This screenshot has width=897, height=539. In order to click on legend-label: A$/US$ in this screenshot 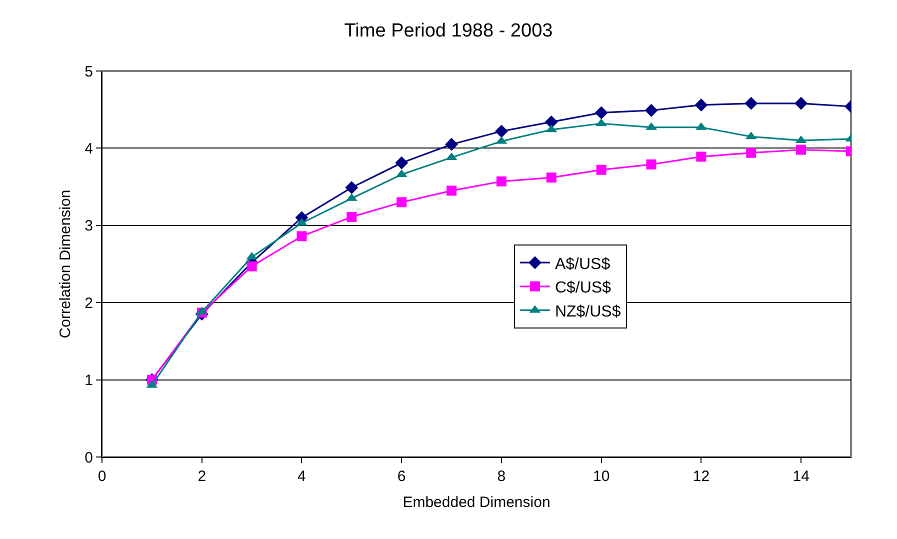, I will do `click(582, 264)`.